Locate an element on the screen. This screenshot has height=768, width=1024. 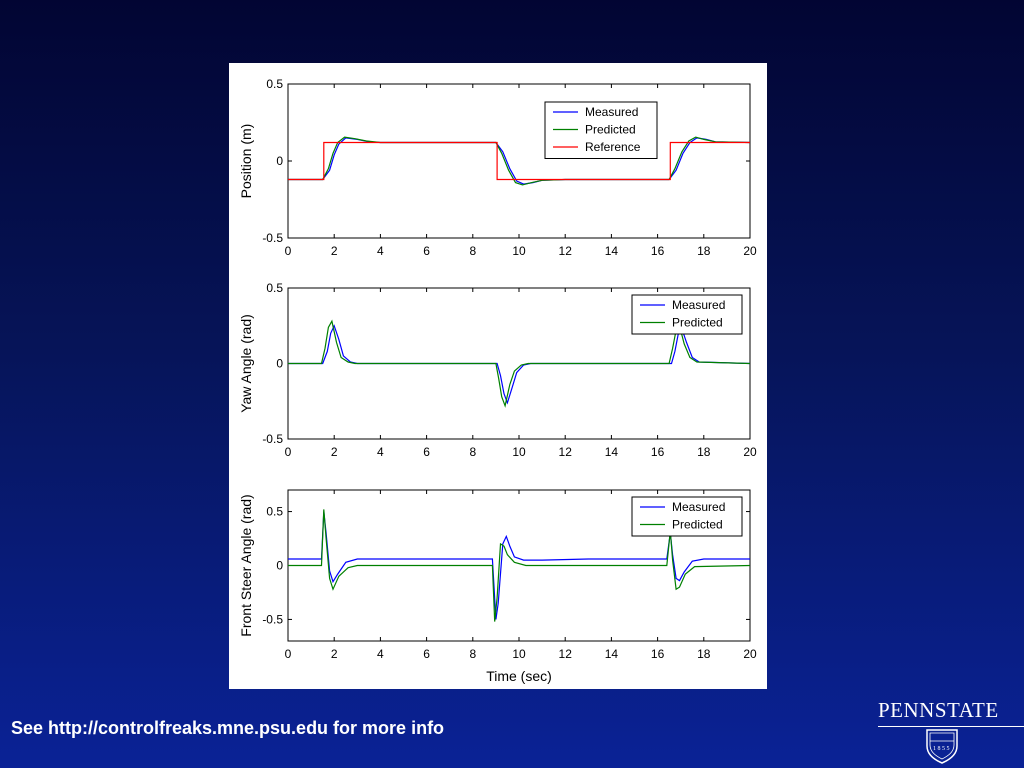
plot-frame is located at coordinates (519, 161).